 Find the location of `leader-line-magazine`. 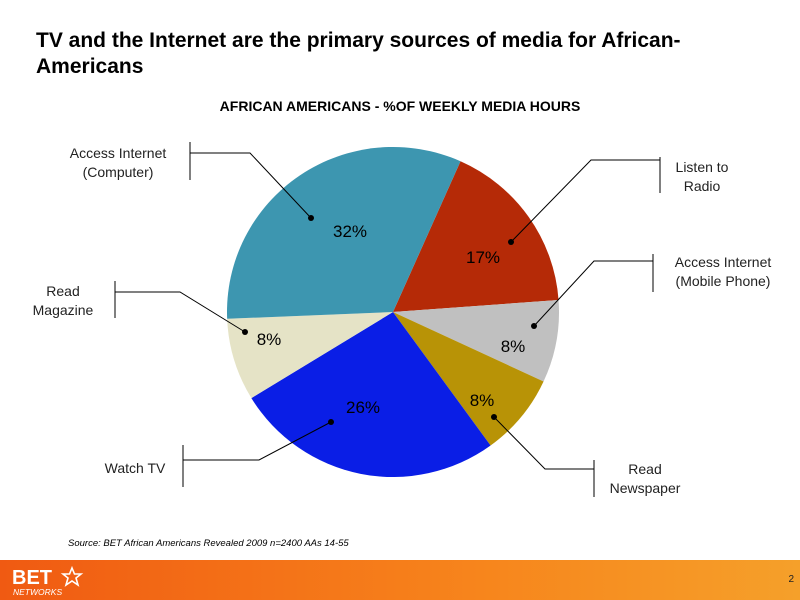

leader-line-magazine is located at coordinates (180, 312).